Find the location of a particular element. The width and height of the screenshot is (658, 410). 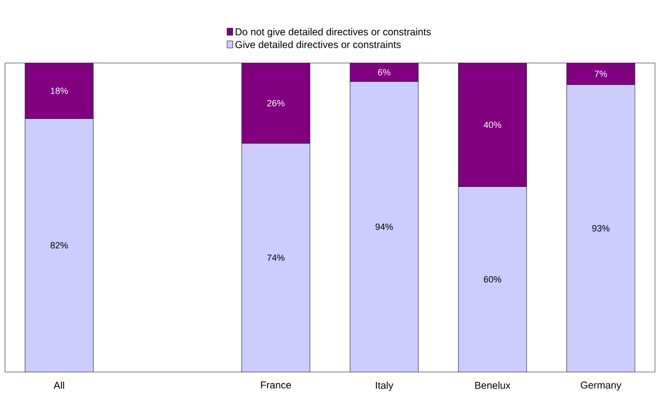

data-label: 18% is located at coordinates (59, 91).